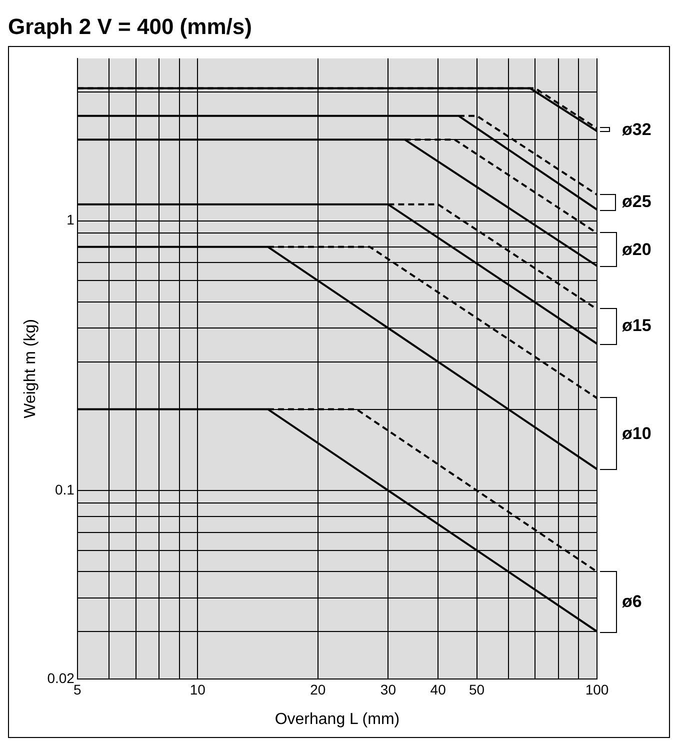  Describe the element at coordinates (637, 129) in the screenshot. I see `text: ø32` at that location.